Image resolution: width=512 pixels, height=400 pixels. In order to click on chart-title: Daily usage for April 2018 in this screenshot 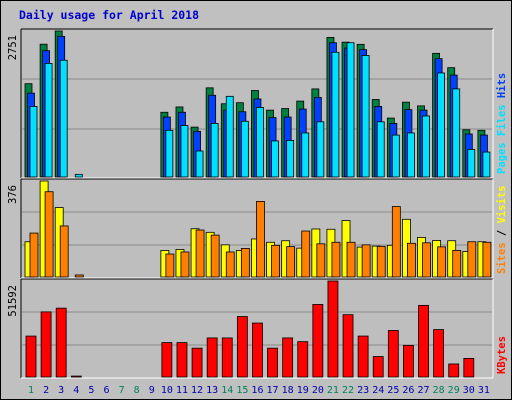, I will do `click(109, 15)`.